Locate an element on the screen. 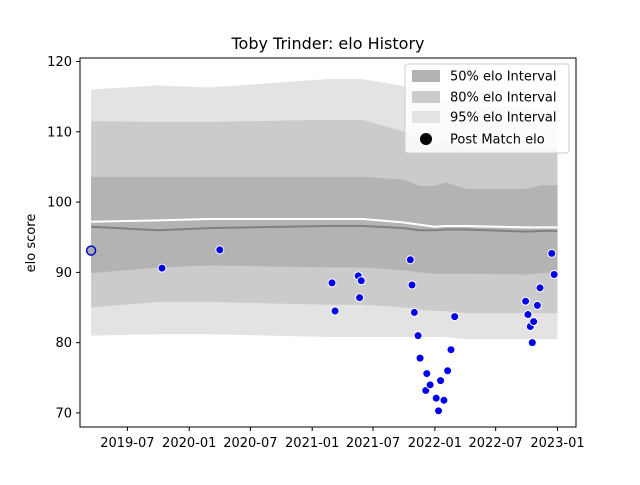  y-tick-label: 120 is located at coordinates (59, 62).